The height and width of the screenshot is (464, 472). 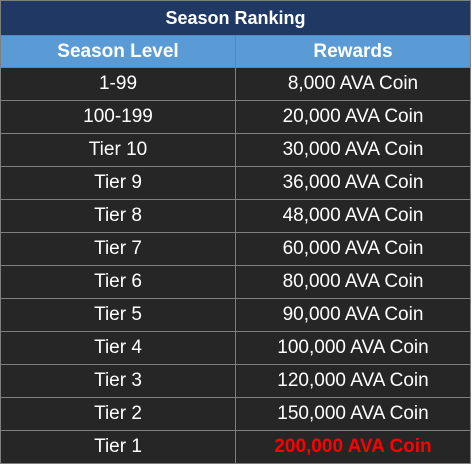 I want to click on table-row: Tier 9 36,000 AVA Coin, so click(x=235, y=183).